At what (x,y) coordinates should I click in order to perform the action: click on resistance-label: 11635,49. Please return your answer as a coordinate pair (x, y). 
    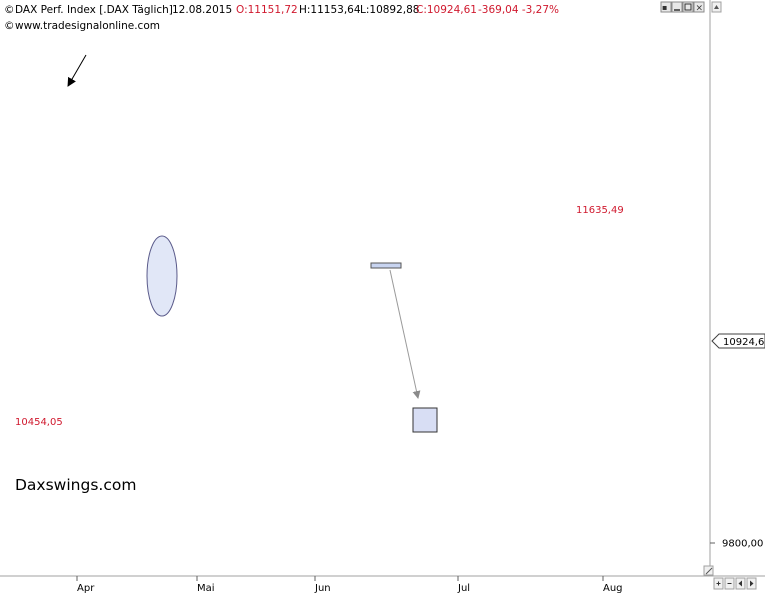
    Looking at the image, I should click on (600, 210).